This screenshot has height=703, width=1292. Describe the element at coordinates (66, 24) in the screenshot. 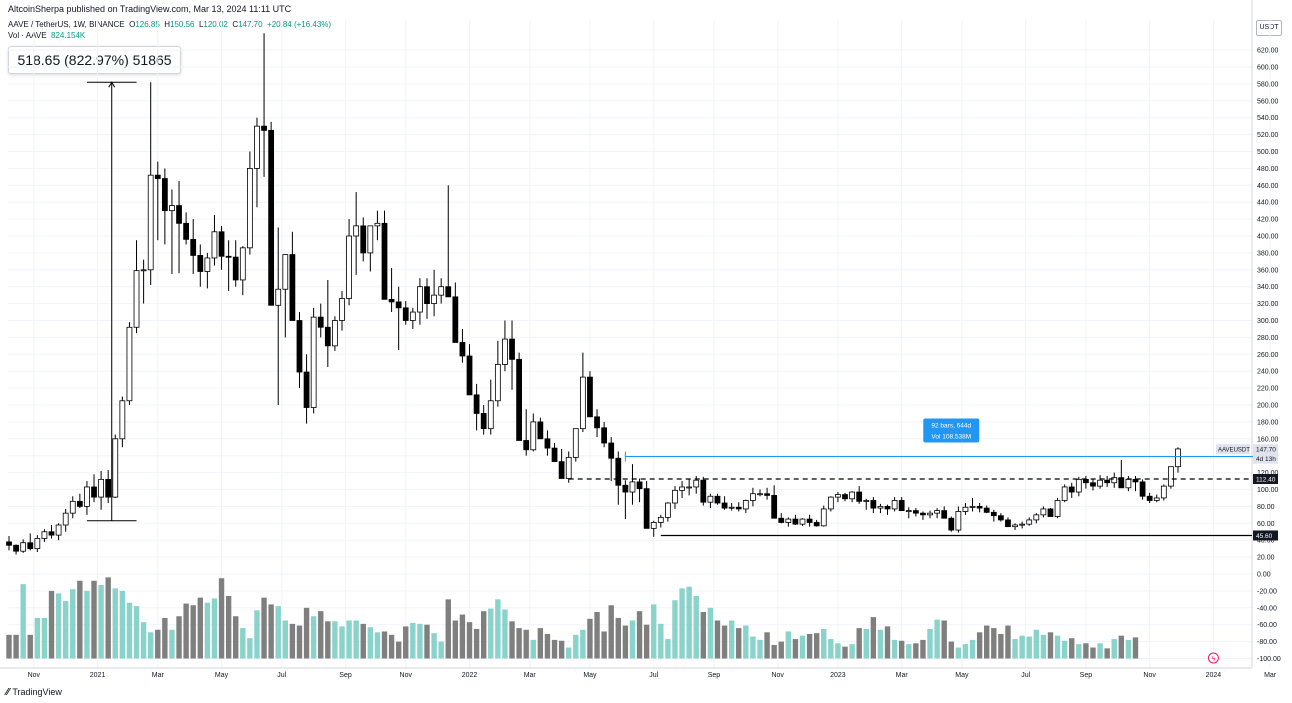

I see `symbol-name: AAVE / TetherUS, 1W, BINANCE` at that location.